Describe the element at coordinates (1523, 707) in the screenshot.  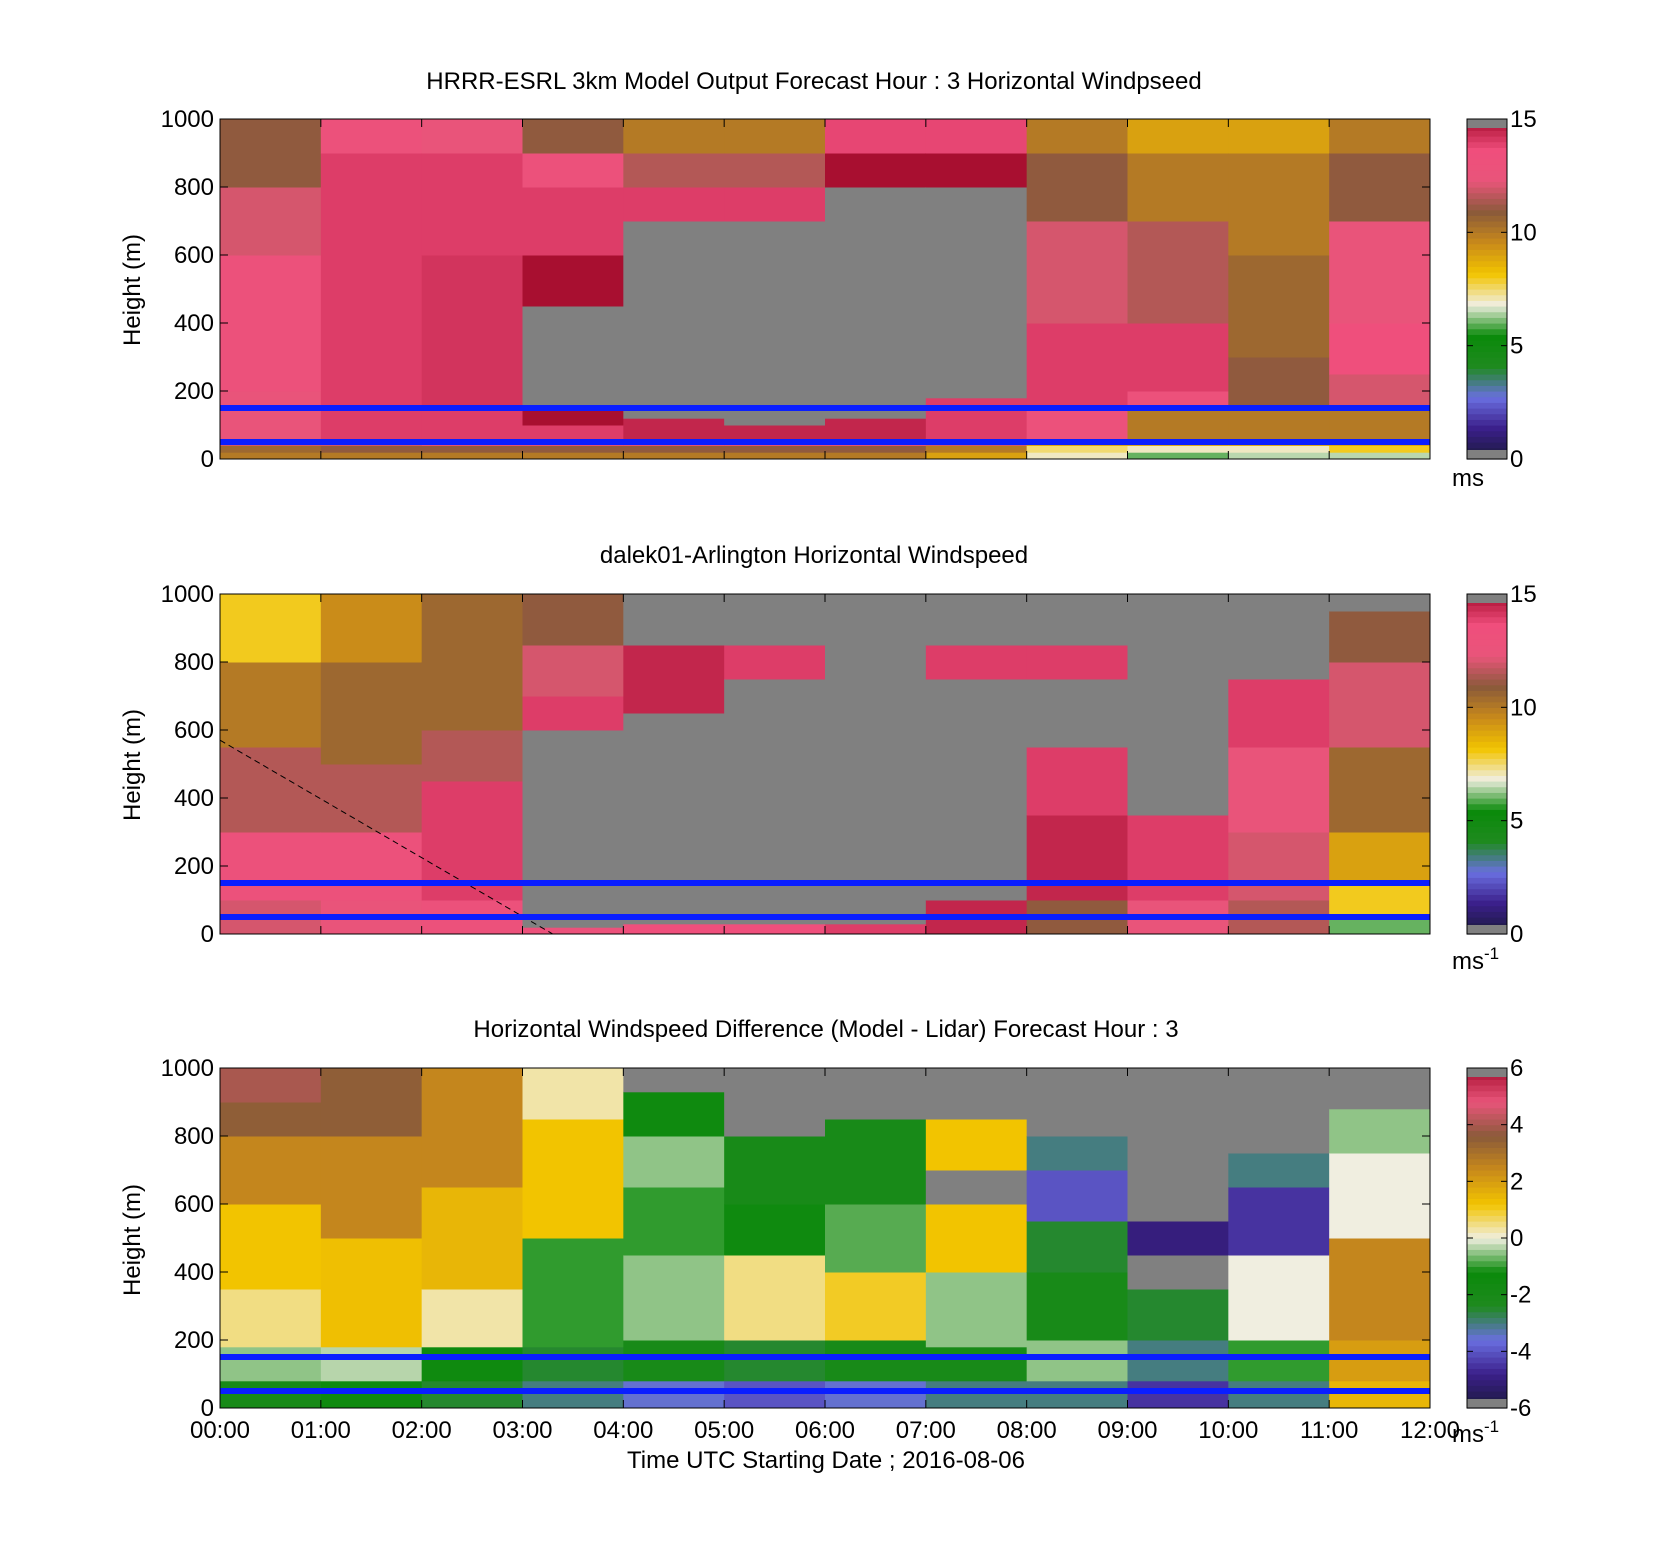
I see `lidar-colorbar-tick-label: 10` at that location.